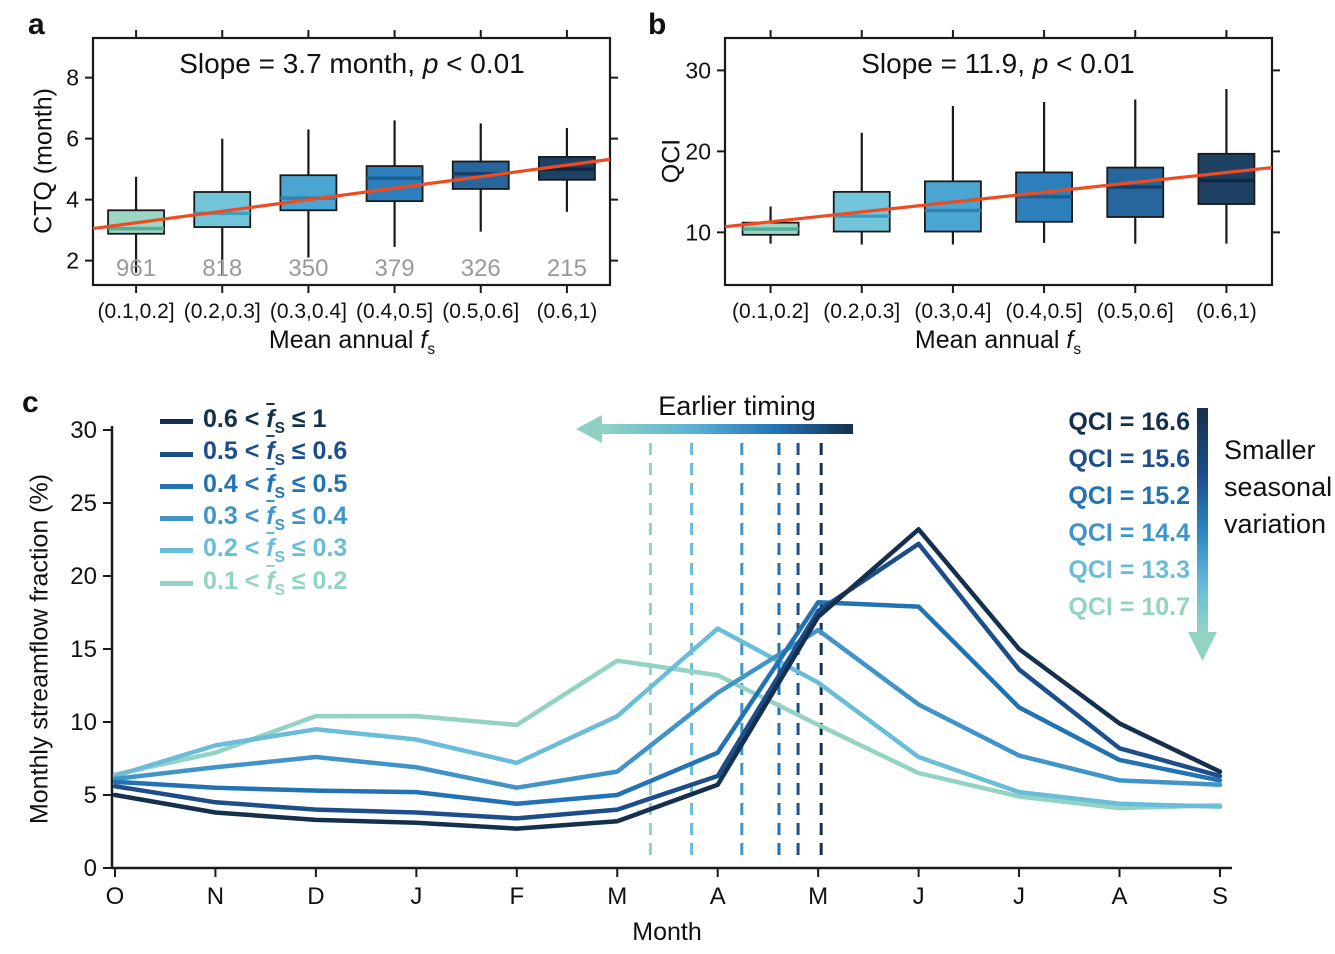 The height and width of the screenshot is (954, 1335). What do you see at coordinates (30, 402) in the screenshot?
I see `panel-c-letter: c` at bounding box center [30, 402].